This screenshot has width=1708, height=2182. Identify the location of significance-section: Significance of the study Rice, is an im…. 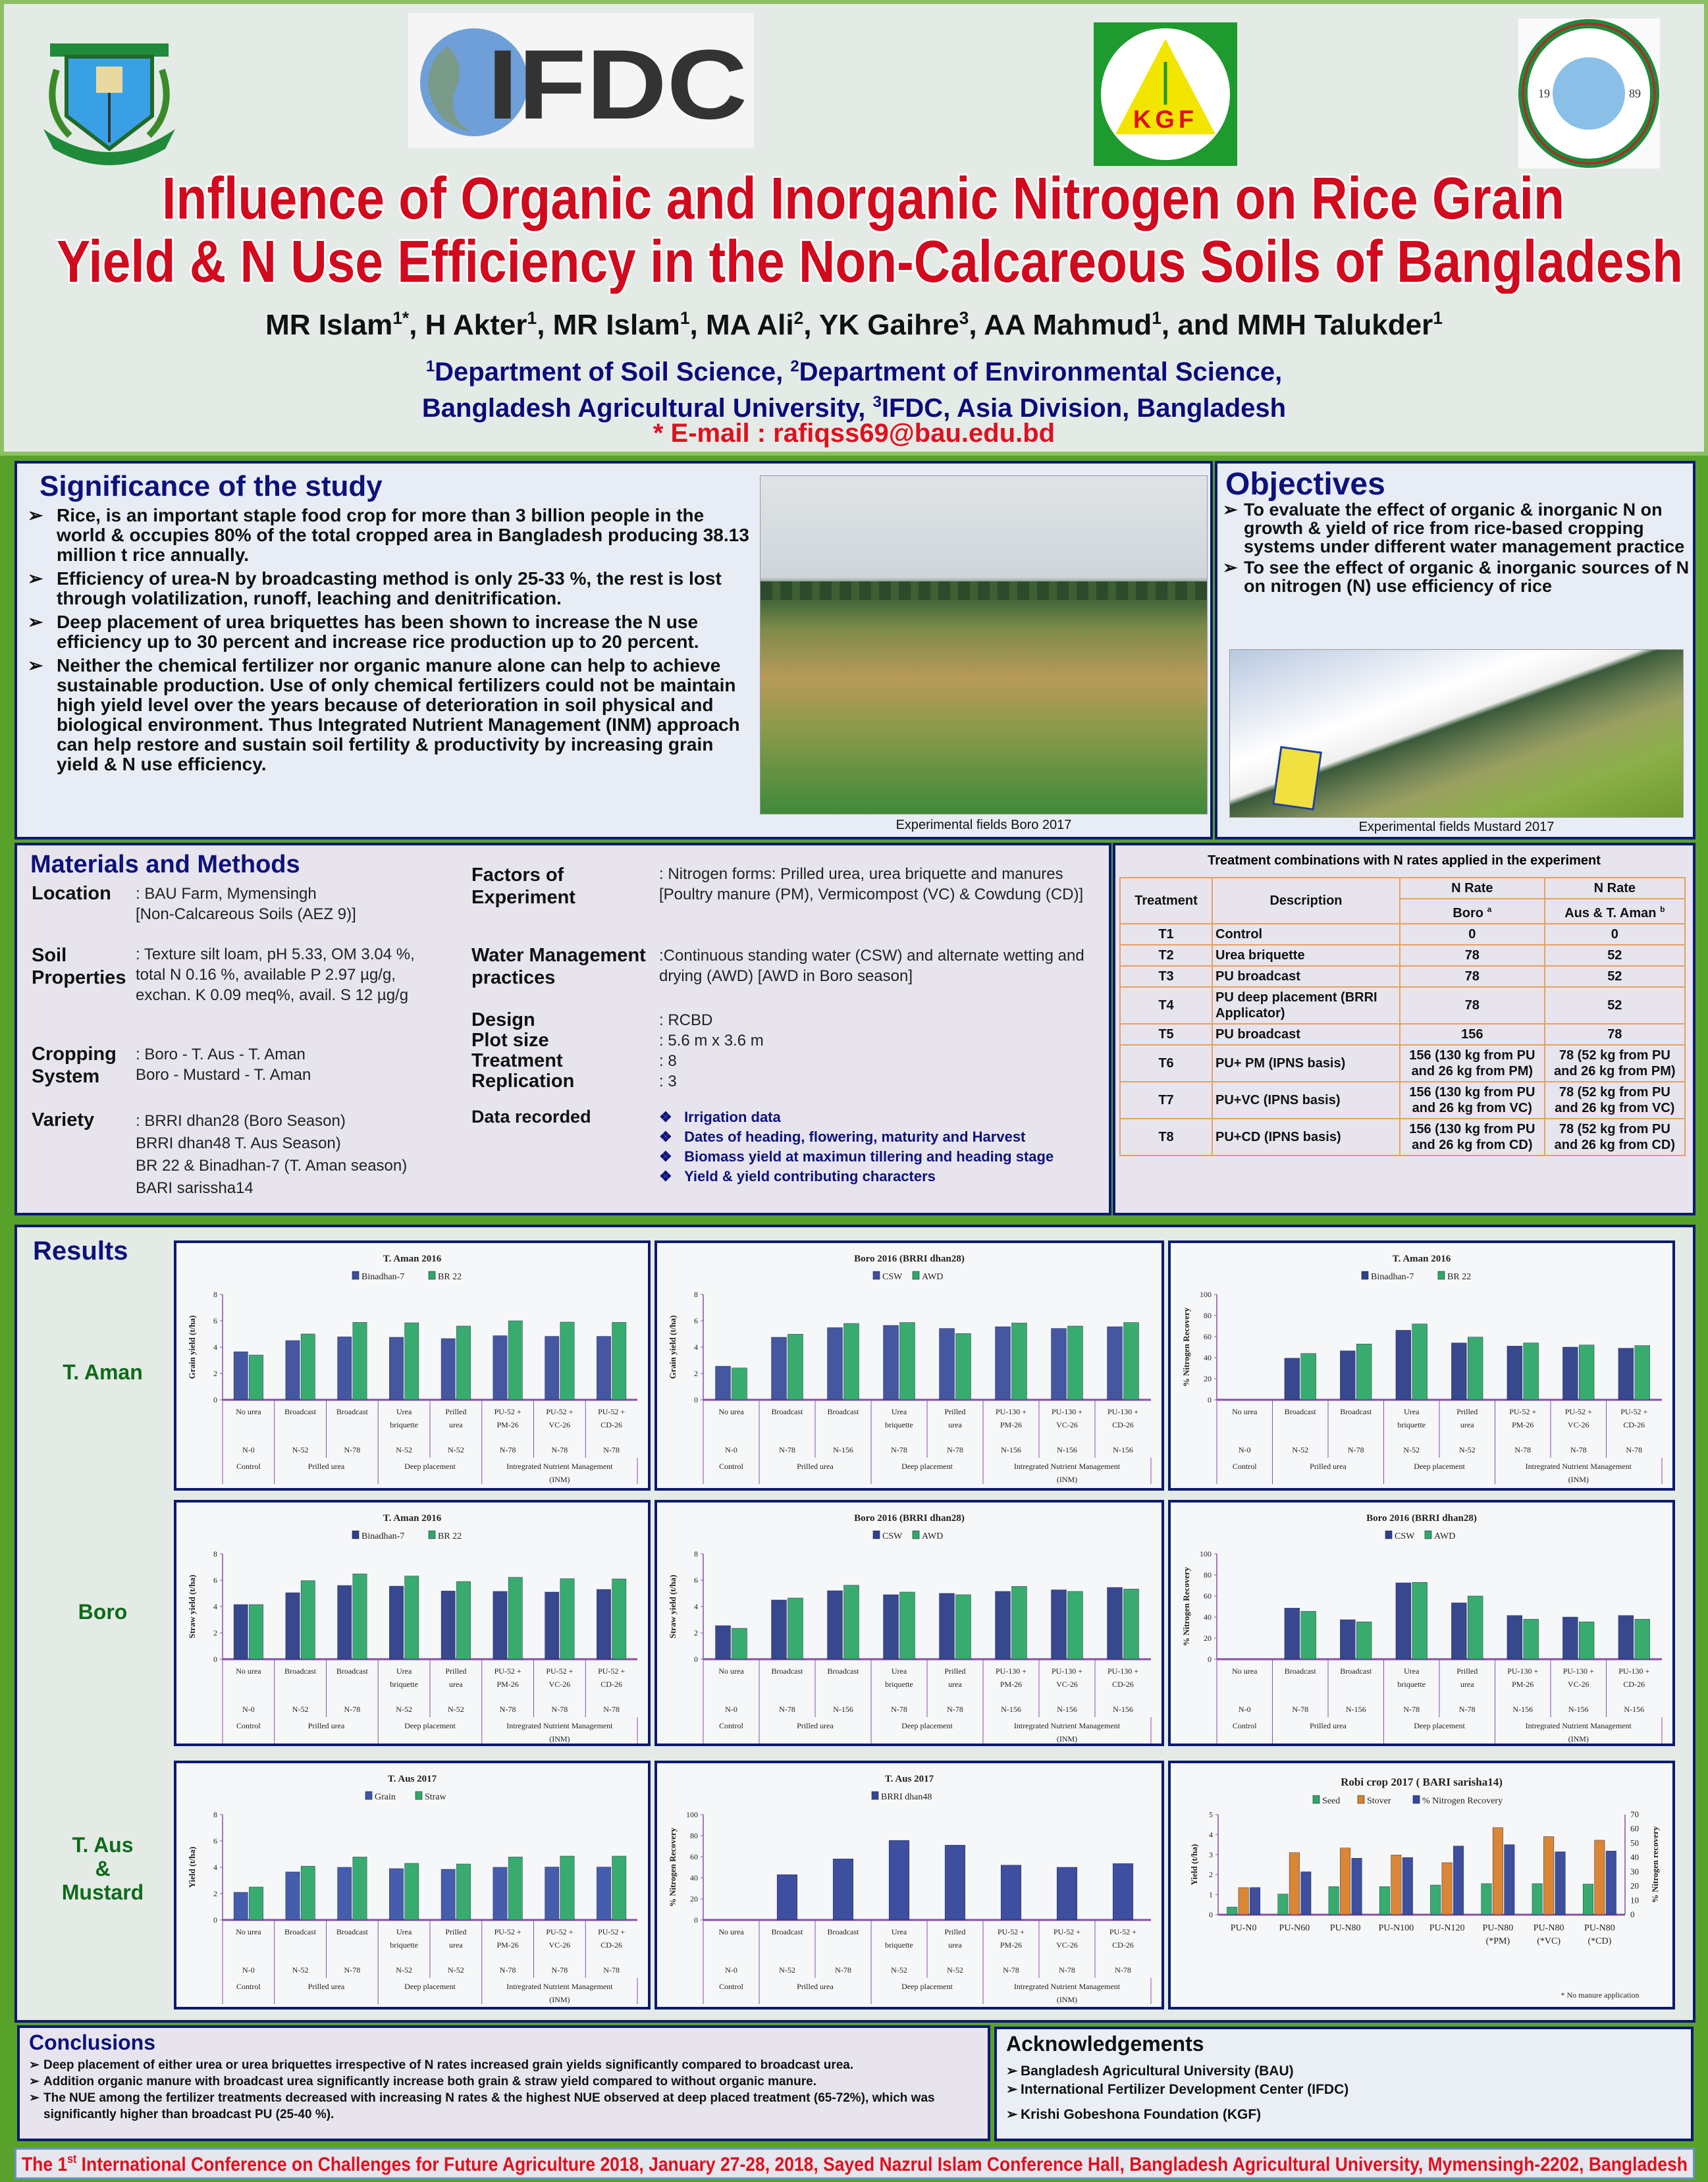
(613, 650).